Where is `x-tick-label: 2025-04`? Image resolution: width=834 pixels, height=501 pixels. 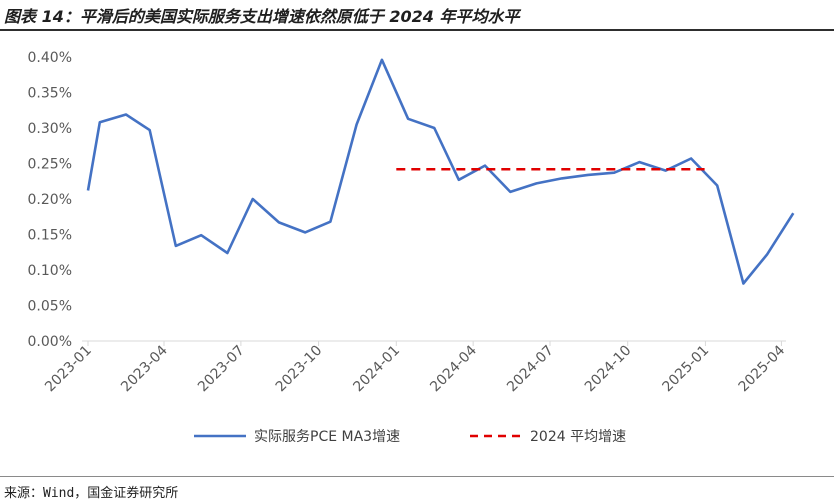
x-tick-label: 2025-04 is located at coordinates (762, 368).